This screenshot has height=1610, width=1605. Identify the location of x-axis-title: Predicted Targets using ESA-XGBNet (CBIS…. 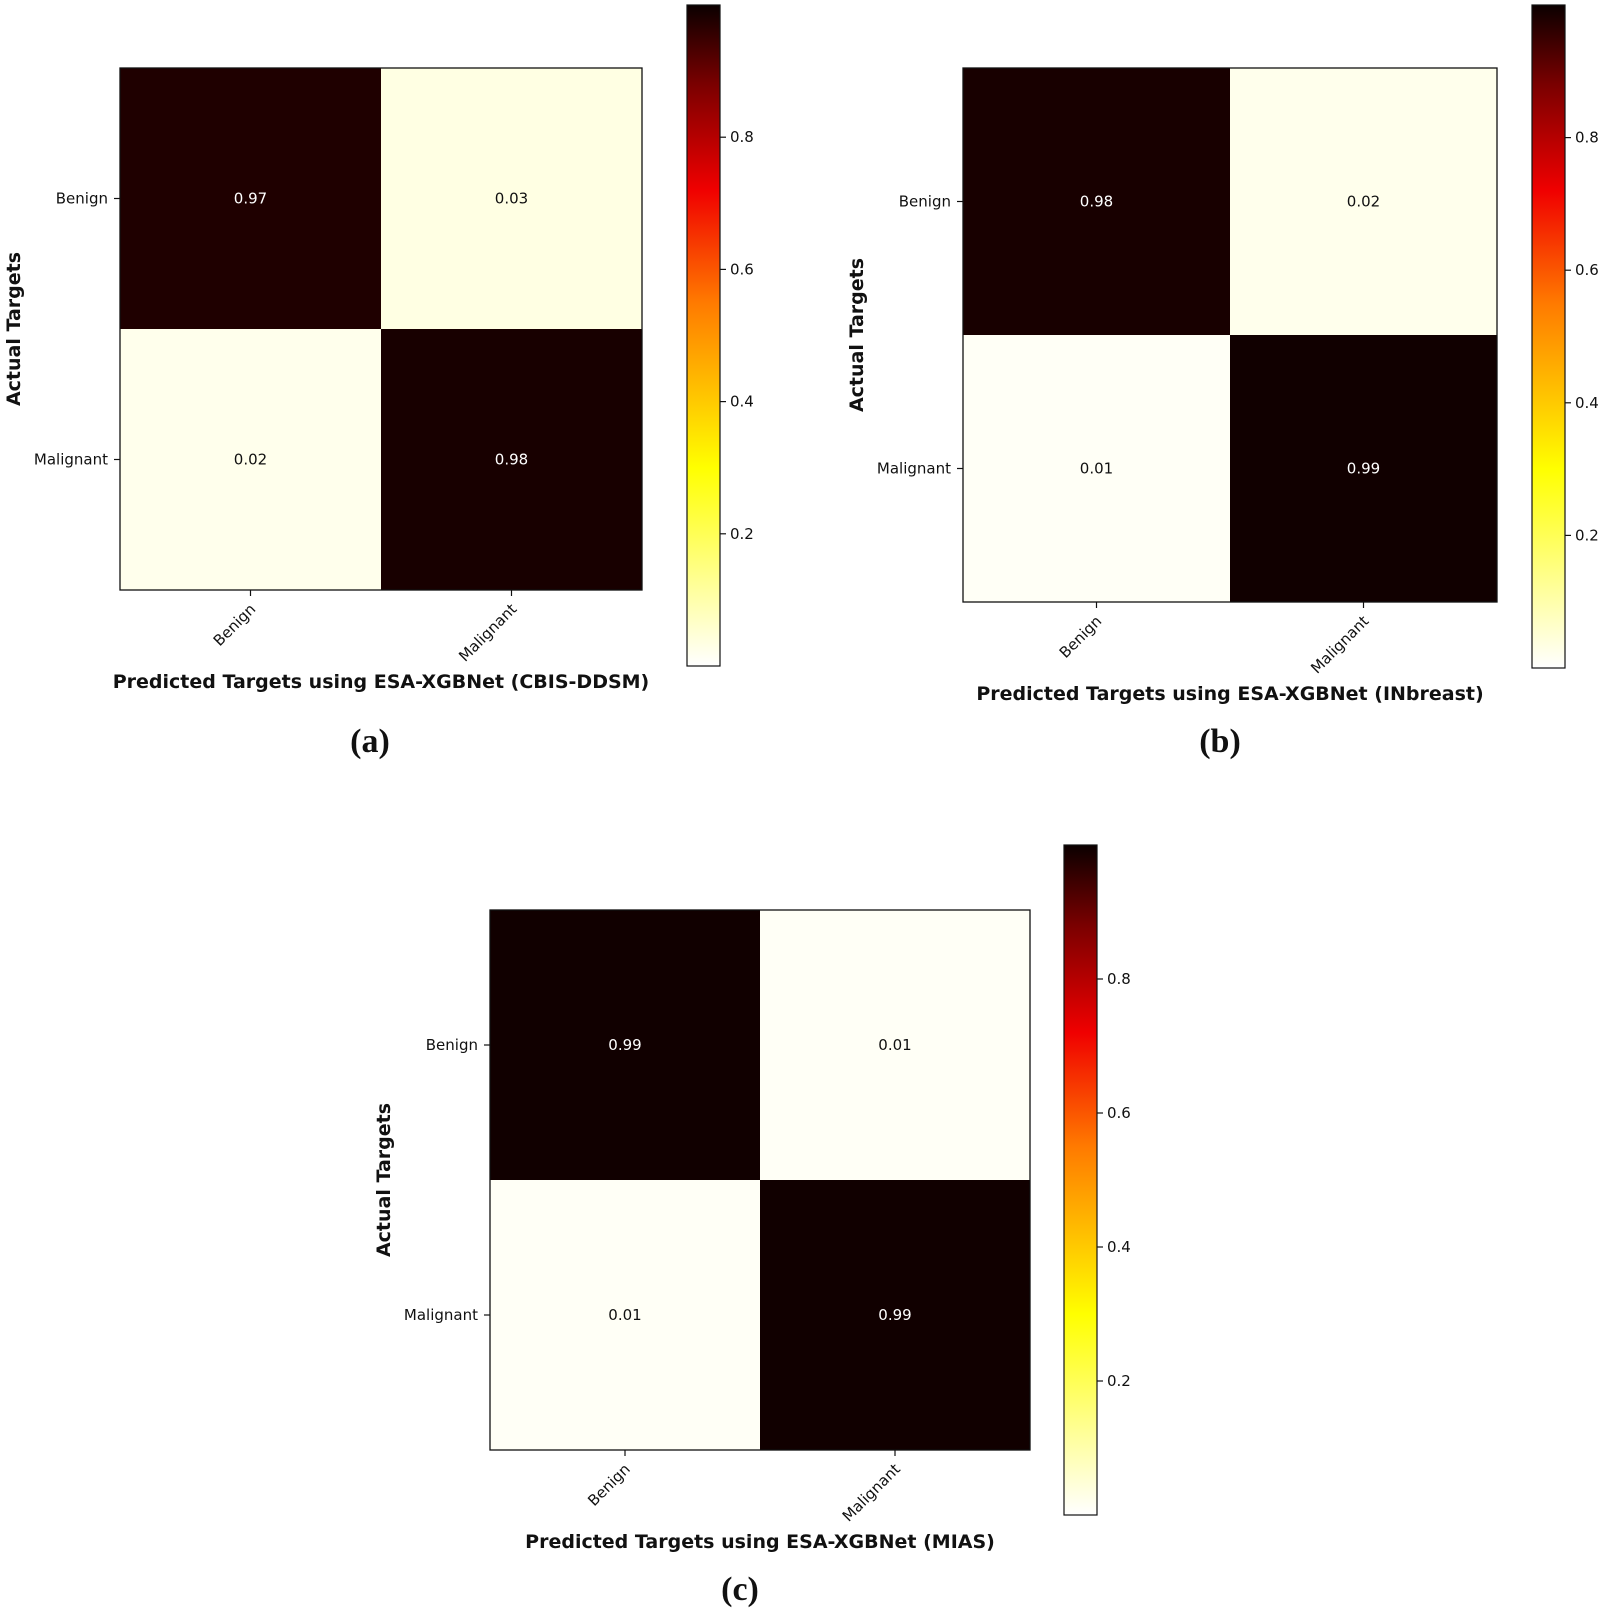
(381, 682).